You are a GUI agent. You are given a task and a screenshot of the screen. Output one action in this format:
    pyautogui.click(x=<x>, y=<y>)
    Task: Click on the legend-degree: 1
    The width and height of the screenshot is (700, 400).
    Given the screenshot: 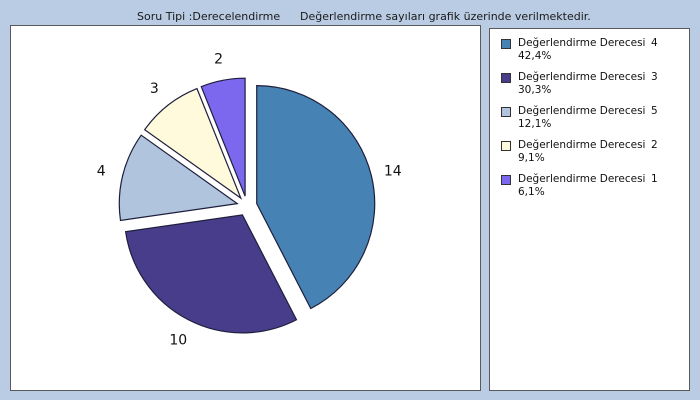 What is the action you would take?
    pyautogui.click(x=654, y=179)
    